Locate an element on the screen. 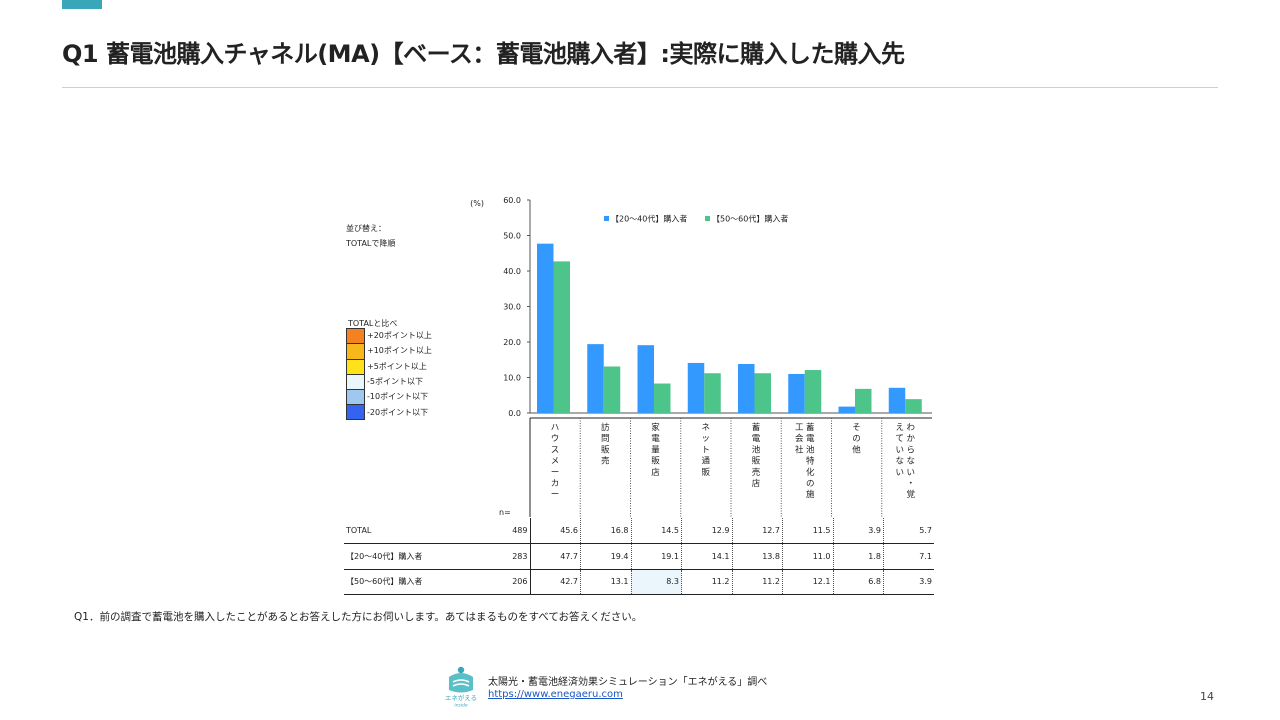 This screenshot has height=720, width=1280. value-cell: 1.8 is located at coordinates (858, 556).